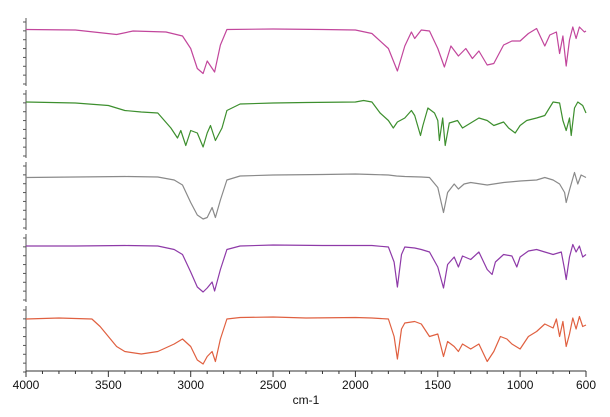  I want to click on x-tick-label: 3500, so click(108, 385).